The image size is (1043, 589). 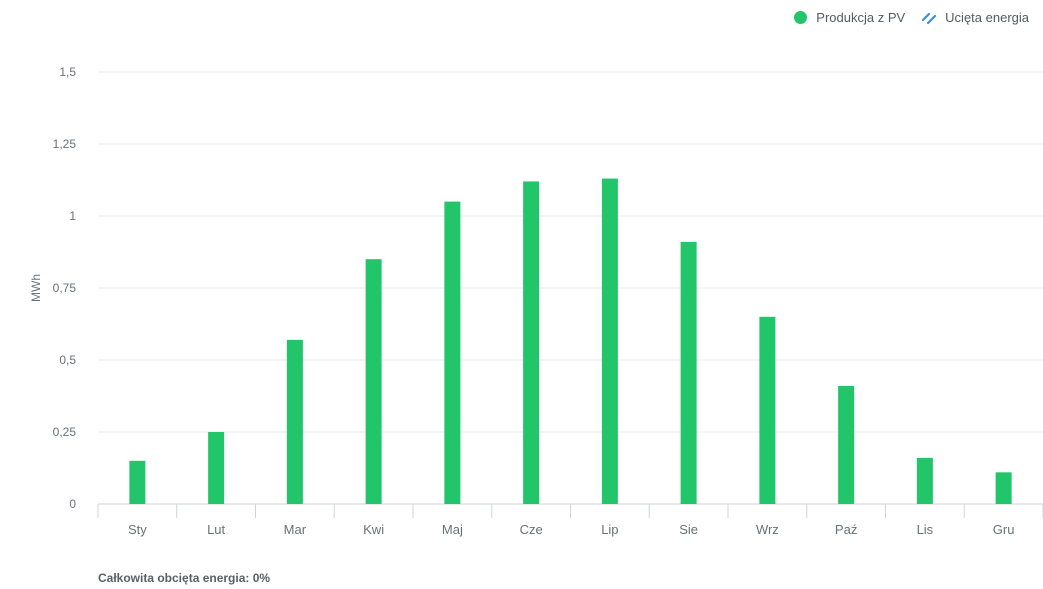 What do you see at coordinates (846, 444) in the screenshot?
I see `bar-paź` at bounding box center [846, 444].